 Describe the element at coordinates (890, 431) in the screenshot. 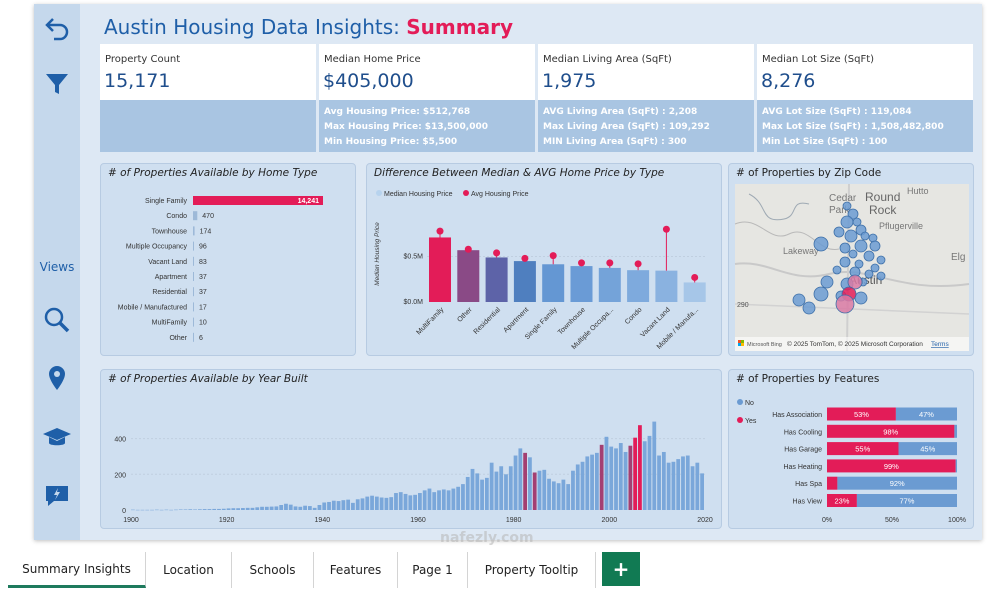

I see `yes-label: 98%` at that location.